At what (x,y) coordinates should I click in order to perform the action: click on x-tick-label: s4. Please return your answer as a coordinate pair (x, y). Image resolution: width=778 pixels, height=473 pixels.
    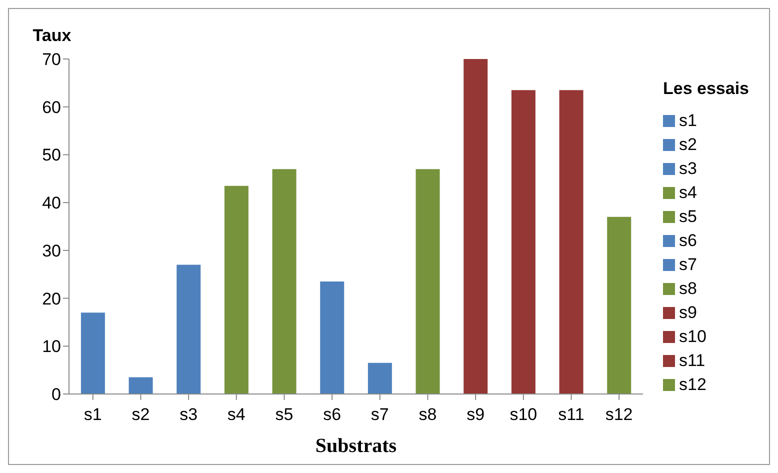
    Looking at the image, I should click on (236, 414).